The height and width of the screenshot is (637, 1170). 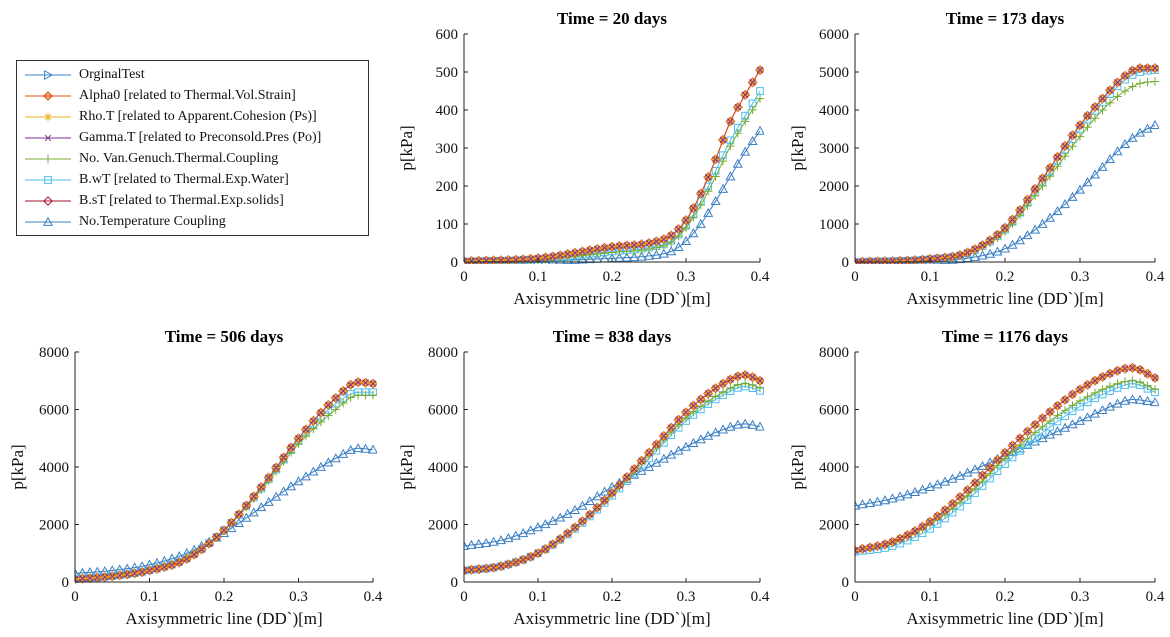 I want to click on x-axis-label: Axisymmetric line (DD`)[m], so click(x=611, y=618).